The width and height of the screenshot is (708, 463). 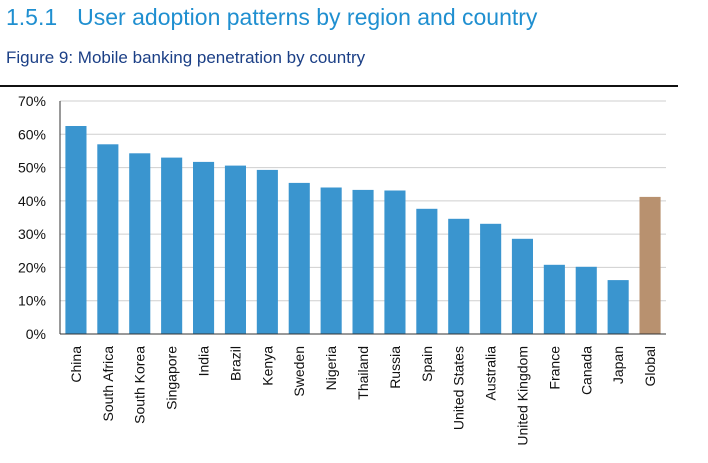 What do you see at coordinates (76, 230) in the screenshot?
I see `bar-china` at bounding box center [76, 230].